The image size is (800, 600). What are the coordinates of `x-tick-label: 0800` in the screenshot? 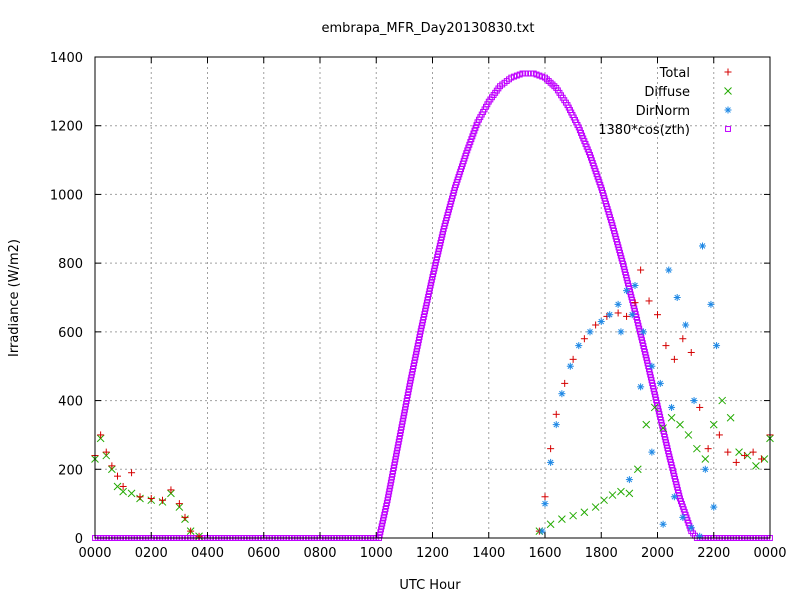 It's located at (319, 553).